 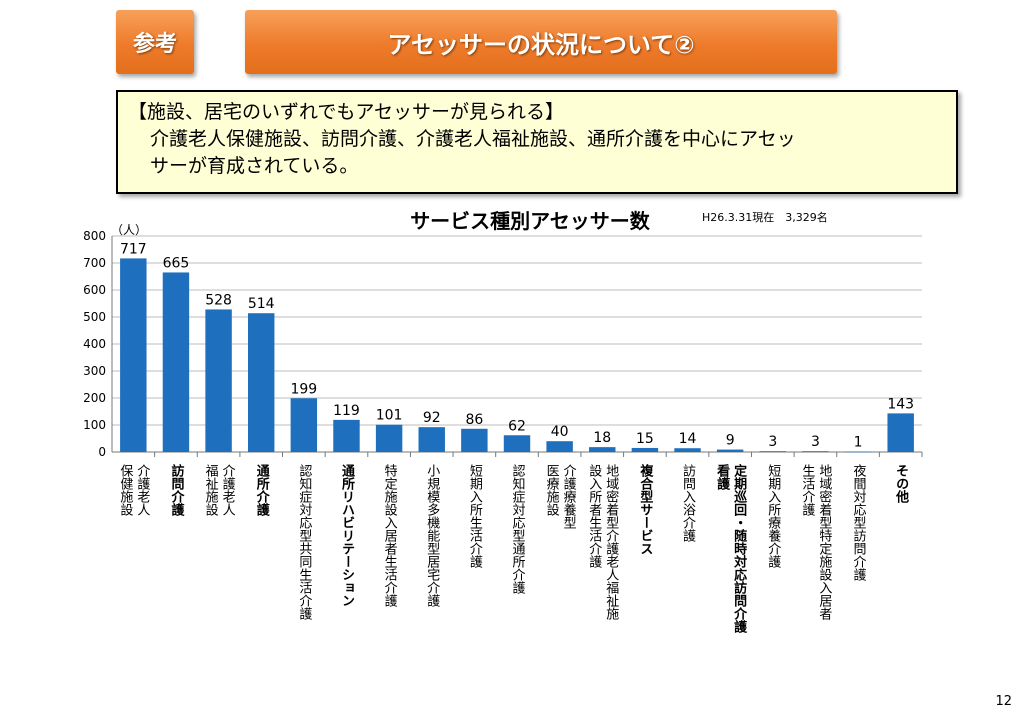 I want to click on data-label: 9, so click(x=730, y=441).